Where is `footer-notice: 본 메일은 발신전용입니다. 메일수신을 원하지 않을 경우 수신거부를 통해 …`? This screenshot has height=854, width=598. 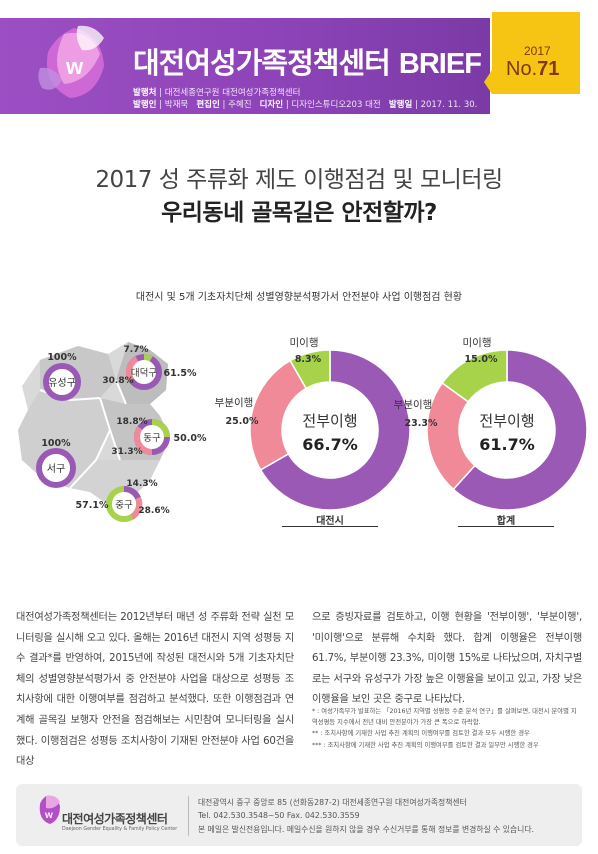
footer-notice: 본 메일은 발신전용입니다. 메일수신을 원하지 않을 경우 수신거부를 통해 … is located at coordinates (366, 829).